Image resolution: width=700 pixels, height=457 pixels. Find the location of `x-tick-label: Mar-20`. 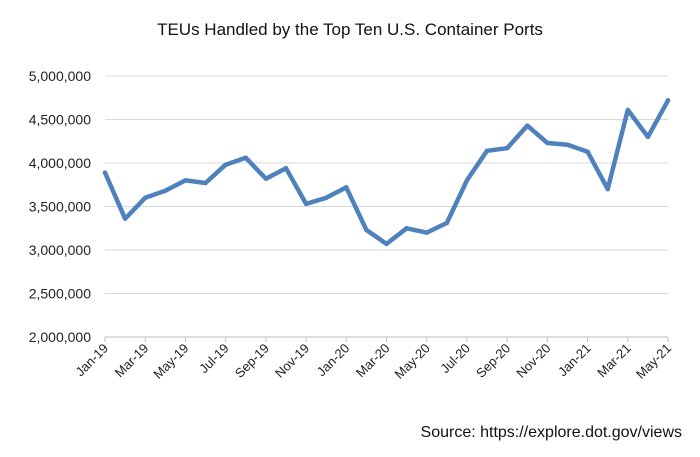

x-tick-label: Mar-20 is located at coordinates (373, 361).